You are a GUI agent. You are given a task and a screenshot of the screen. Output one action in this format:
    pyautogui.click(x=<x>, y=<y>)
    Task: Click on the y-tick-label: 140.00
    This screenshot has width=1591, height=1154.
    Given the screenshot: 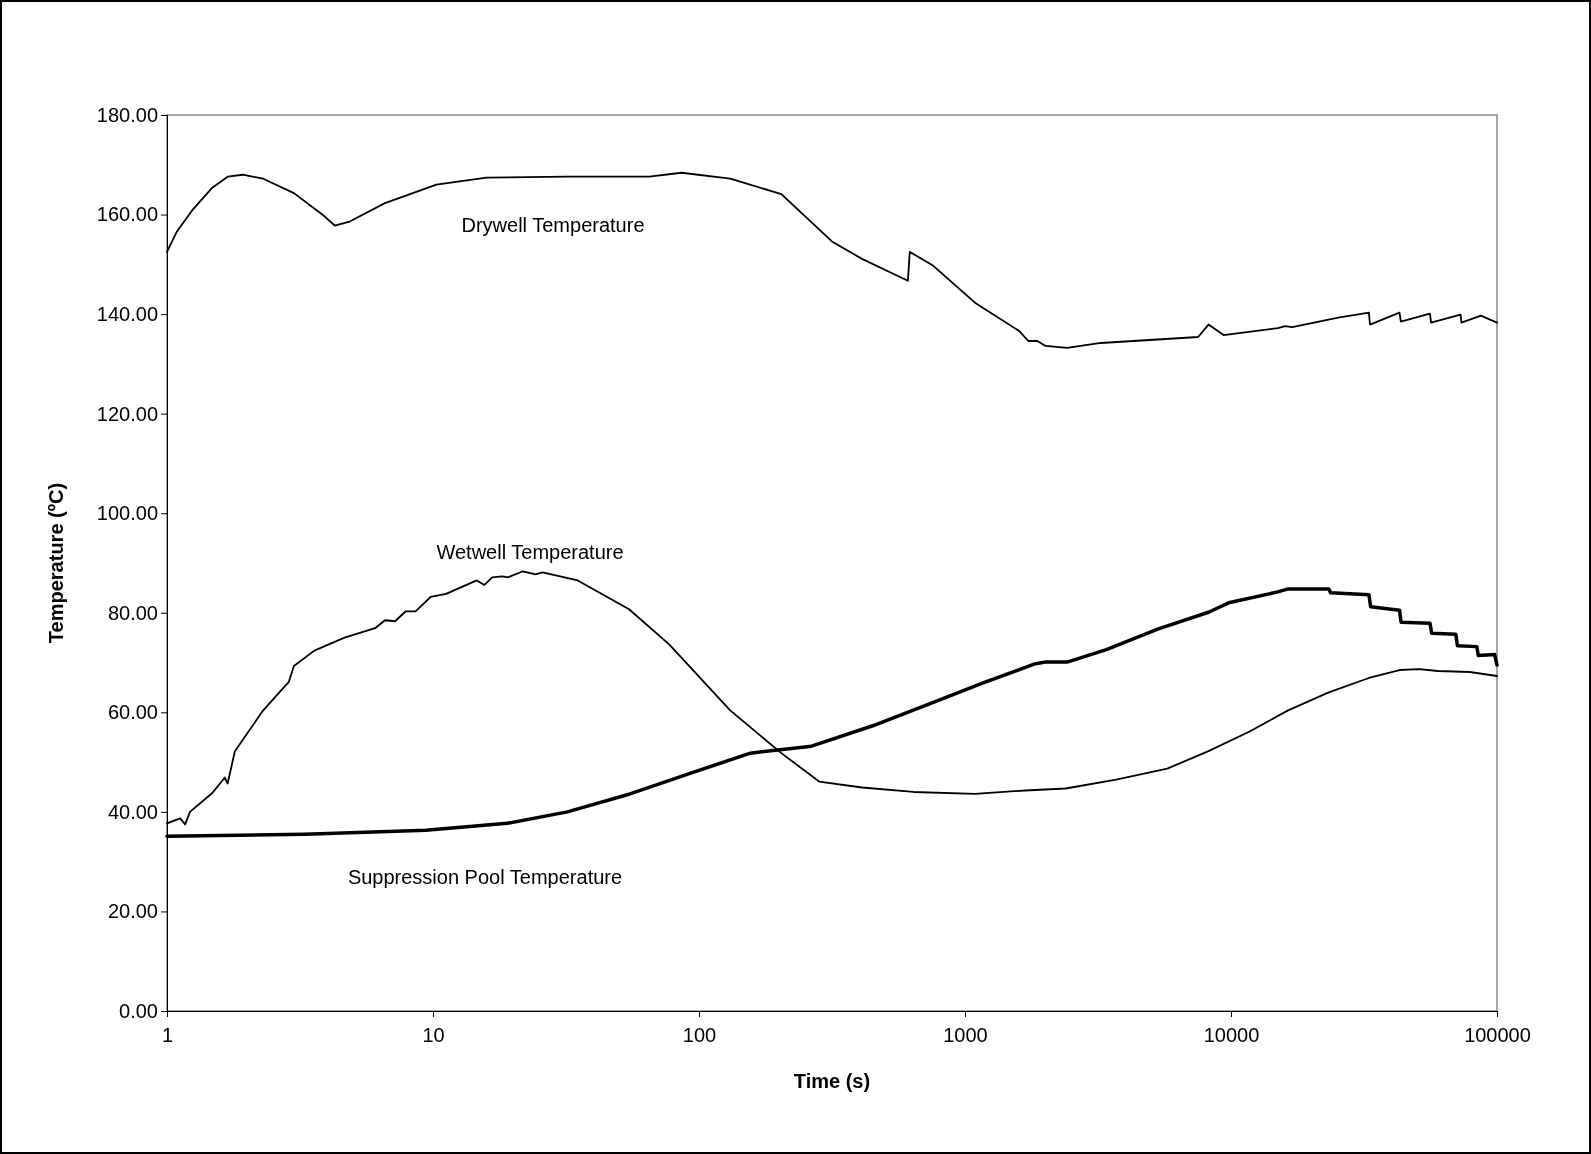 What is the action you would take?
    pyautogui.click(x=127, y=314)
    